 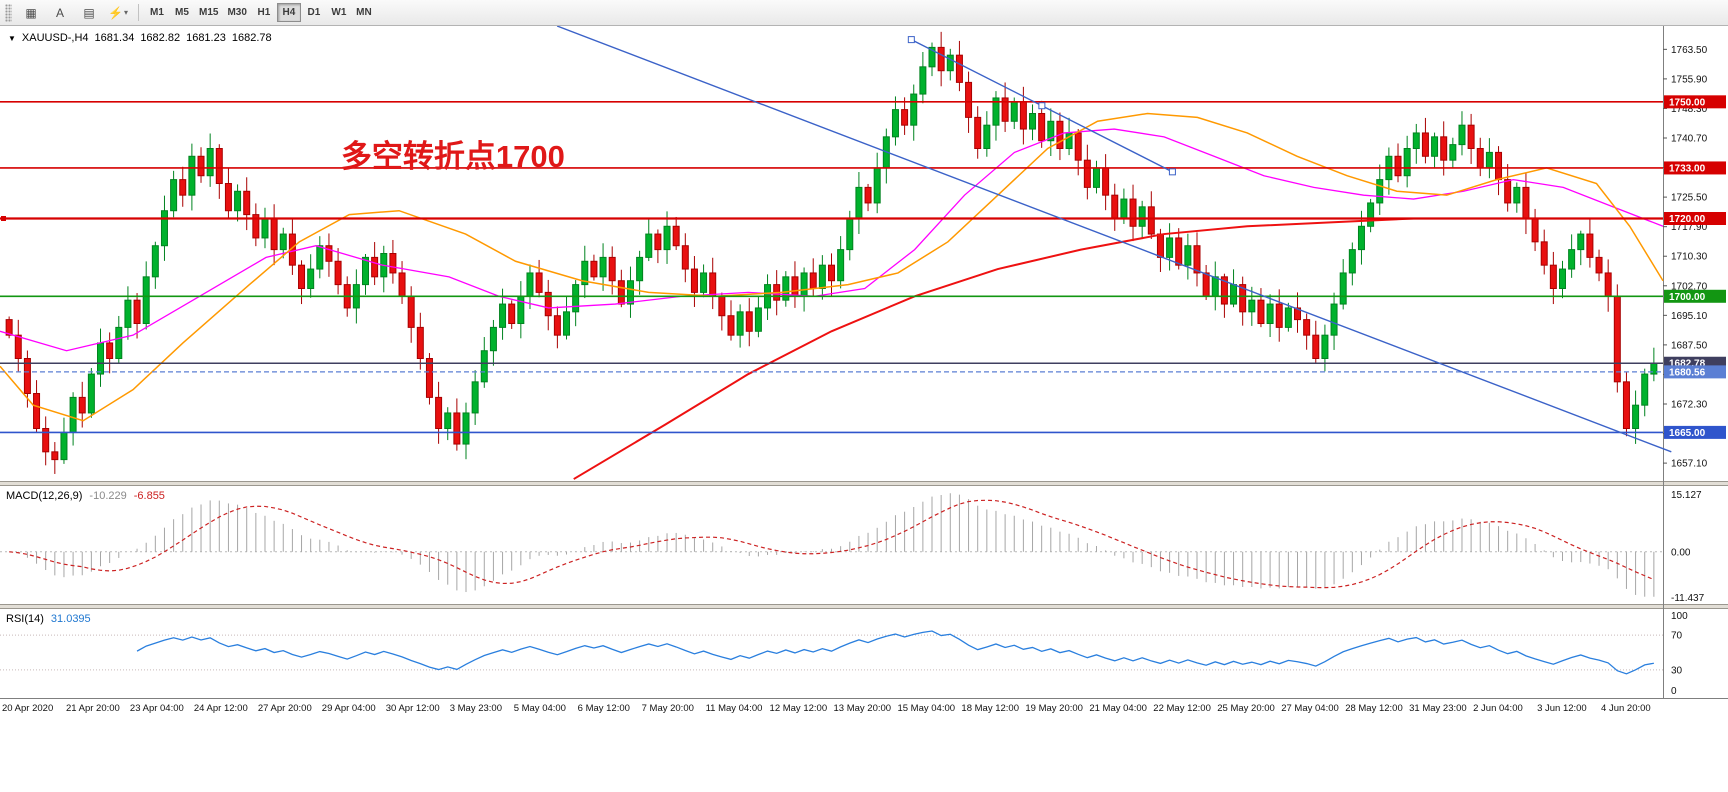 I want to click on svg-text: 100, so click(x=1679, y=616).